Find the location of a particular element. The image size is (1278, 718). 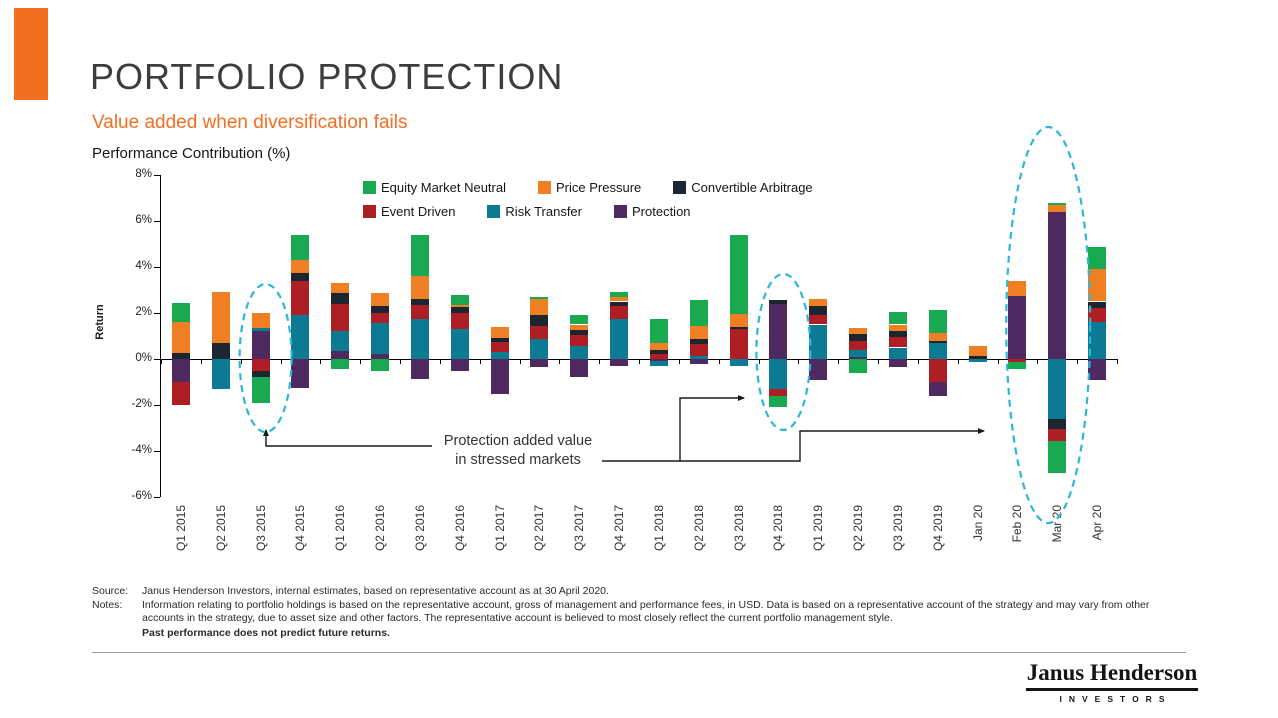

legend-item: Equity Market Neutral is located at coordinates (434, 187).